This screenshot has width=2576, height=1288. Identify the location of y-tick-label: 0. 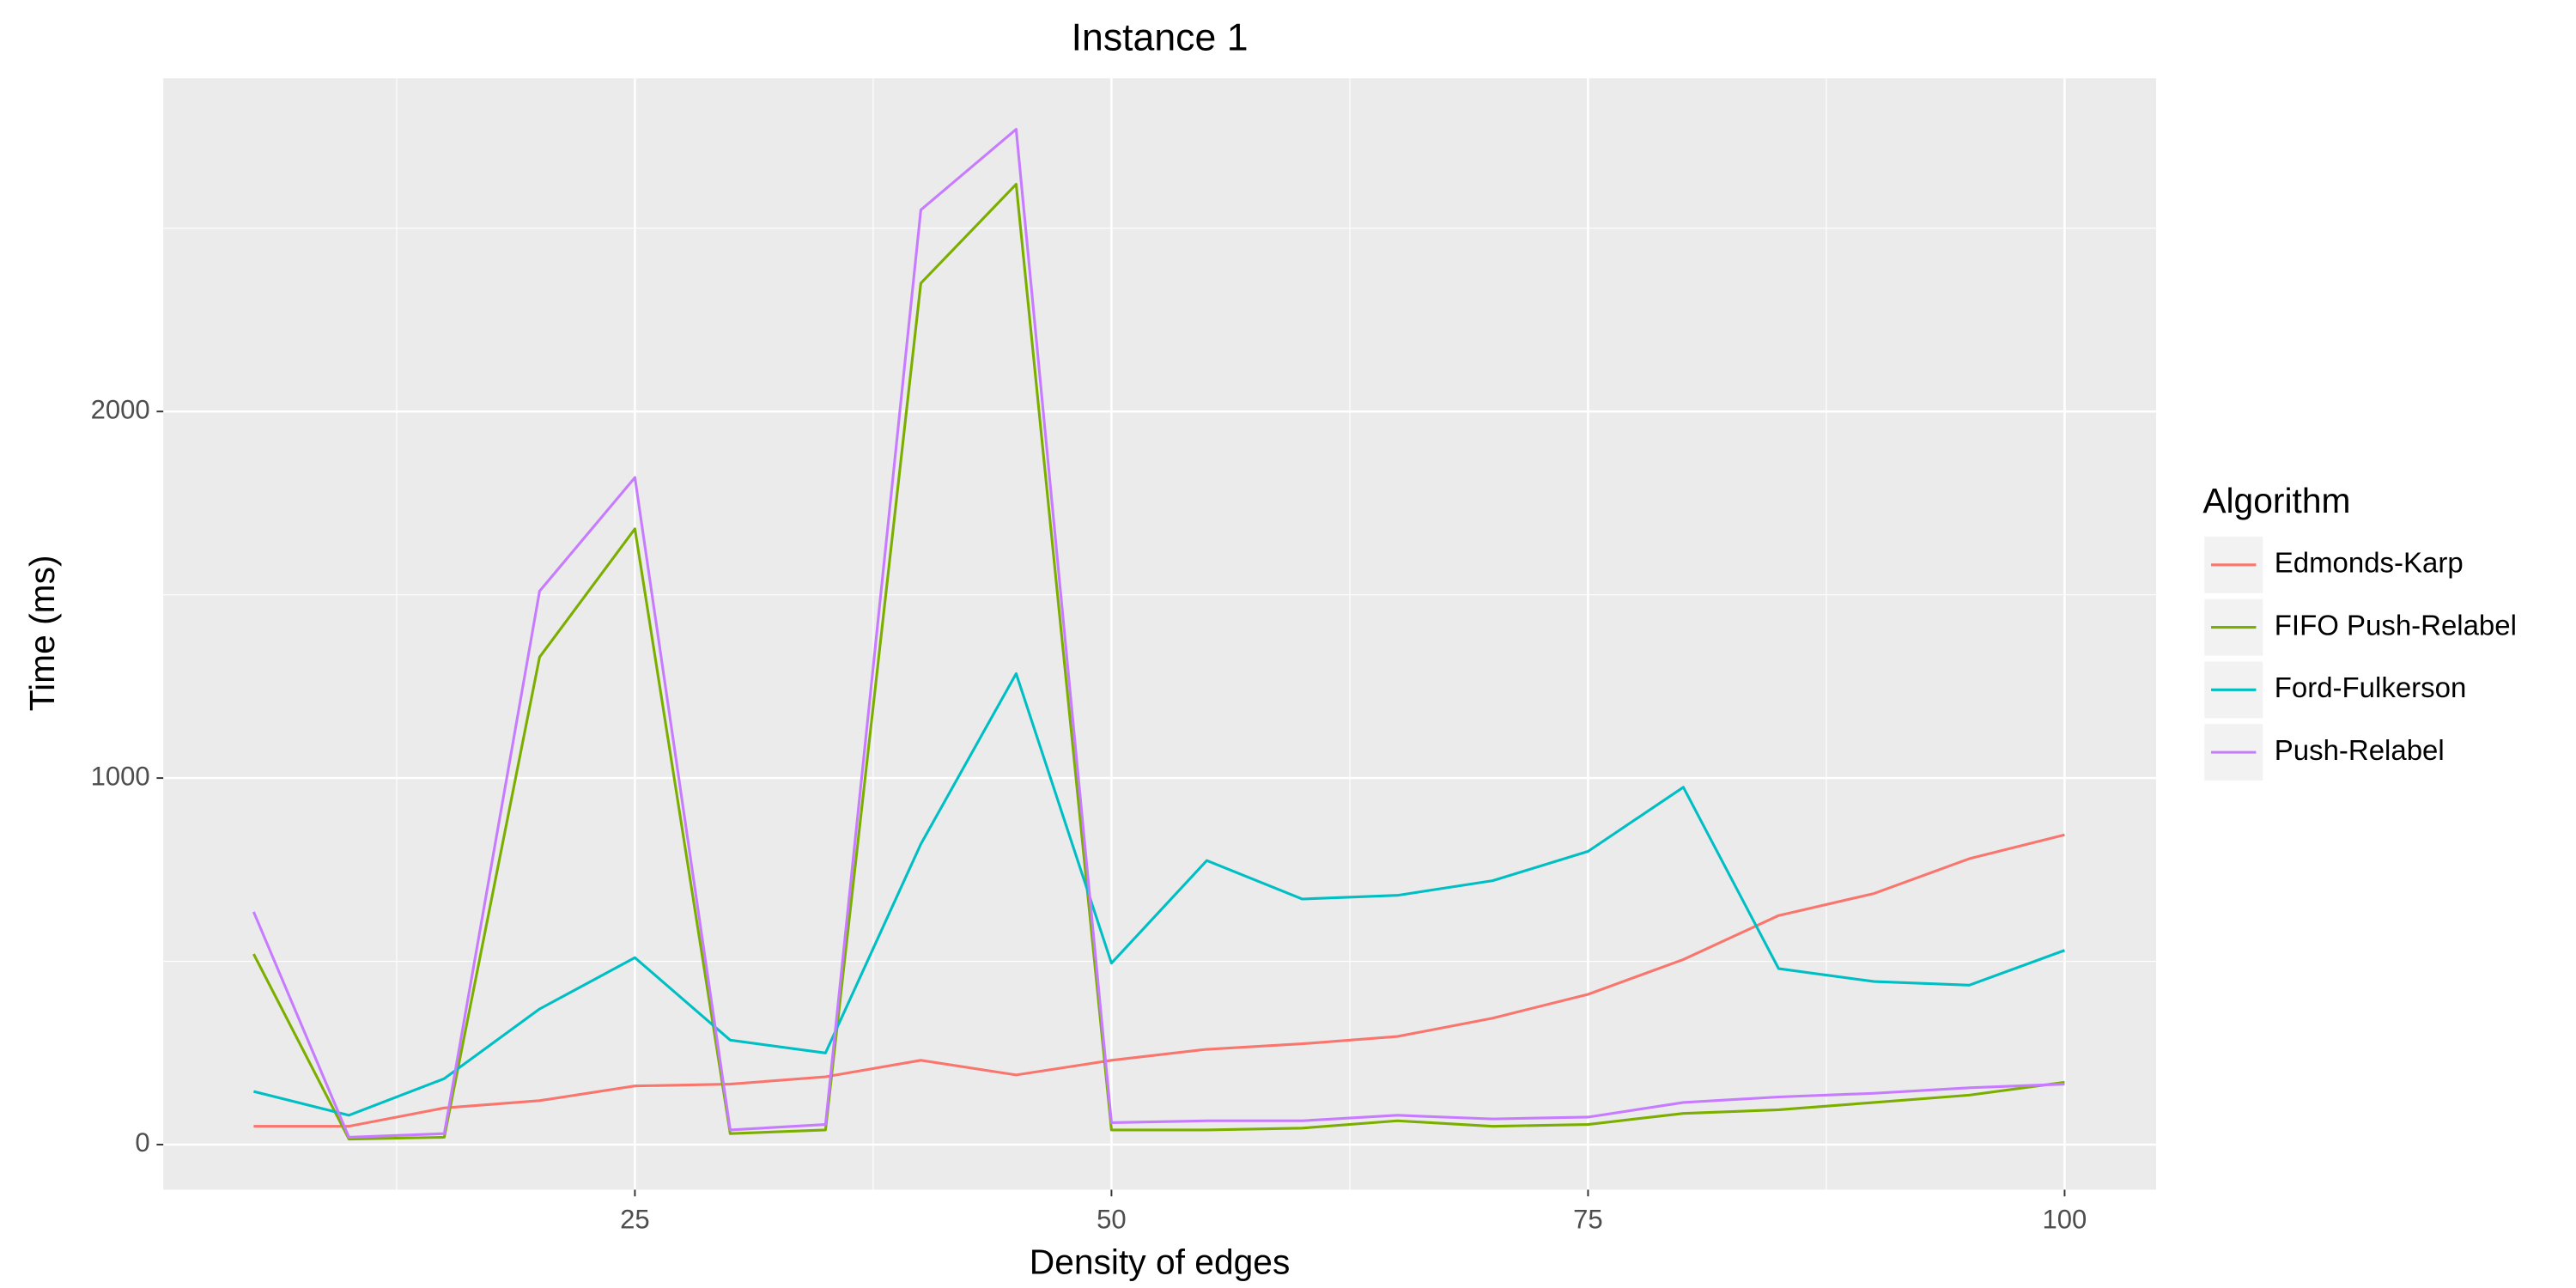
(142, 1142).